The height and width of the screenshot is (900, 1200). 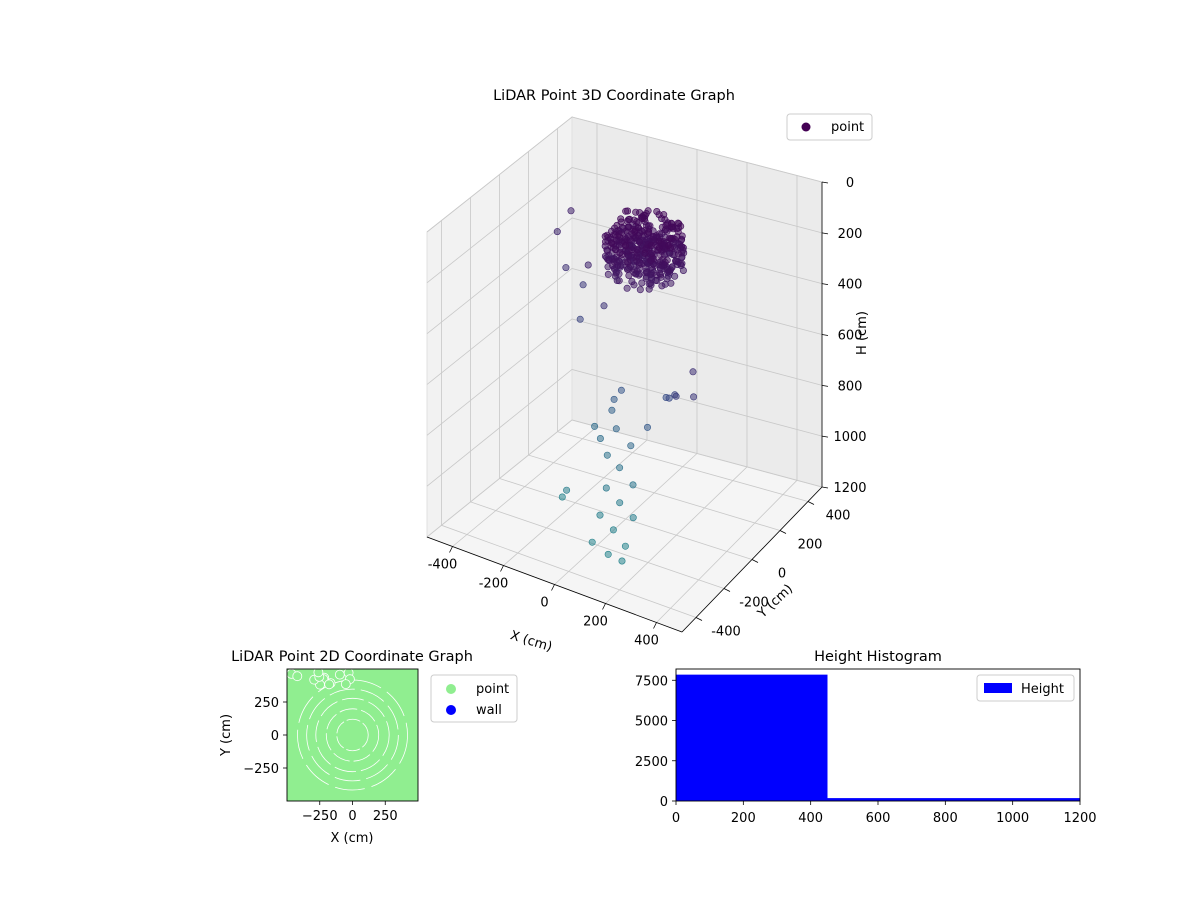 I want to click on chart-hist-legend-label: Height, so click(x=1042, y=689).